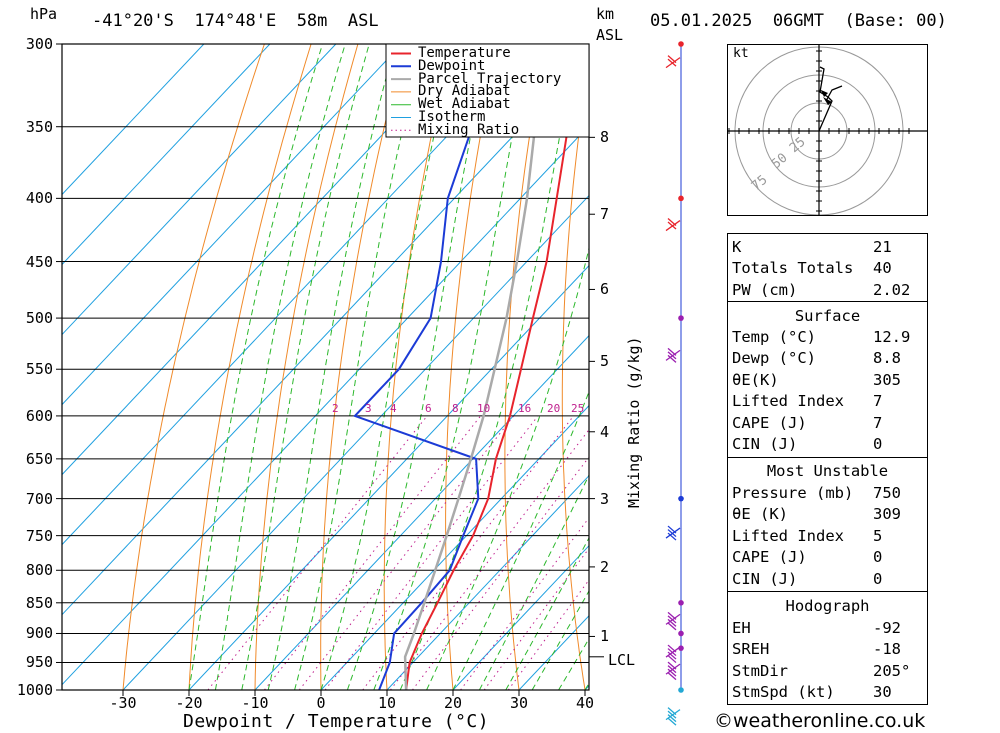 The width and height of the screenshot is (1000, 733). I want to click on site-name: weatheronline.co.uk, so click(829, 721).